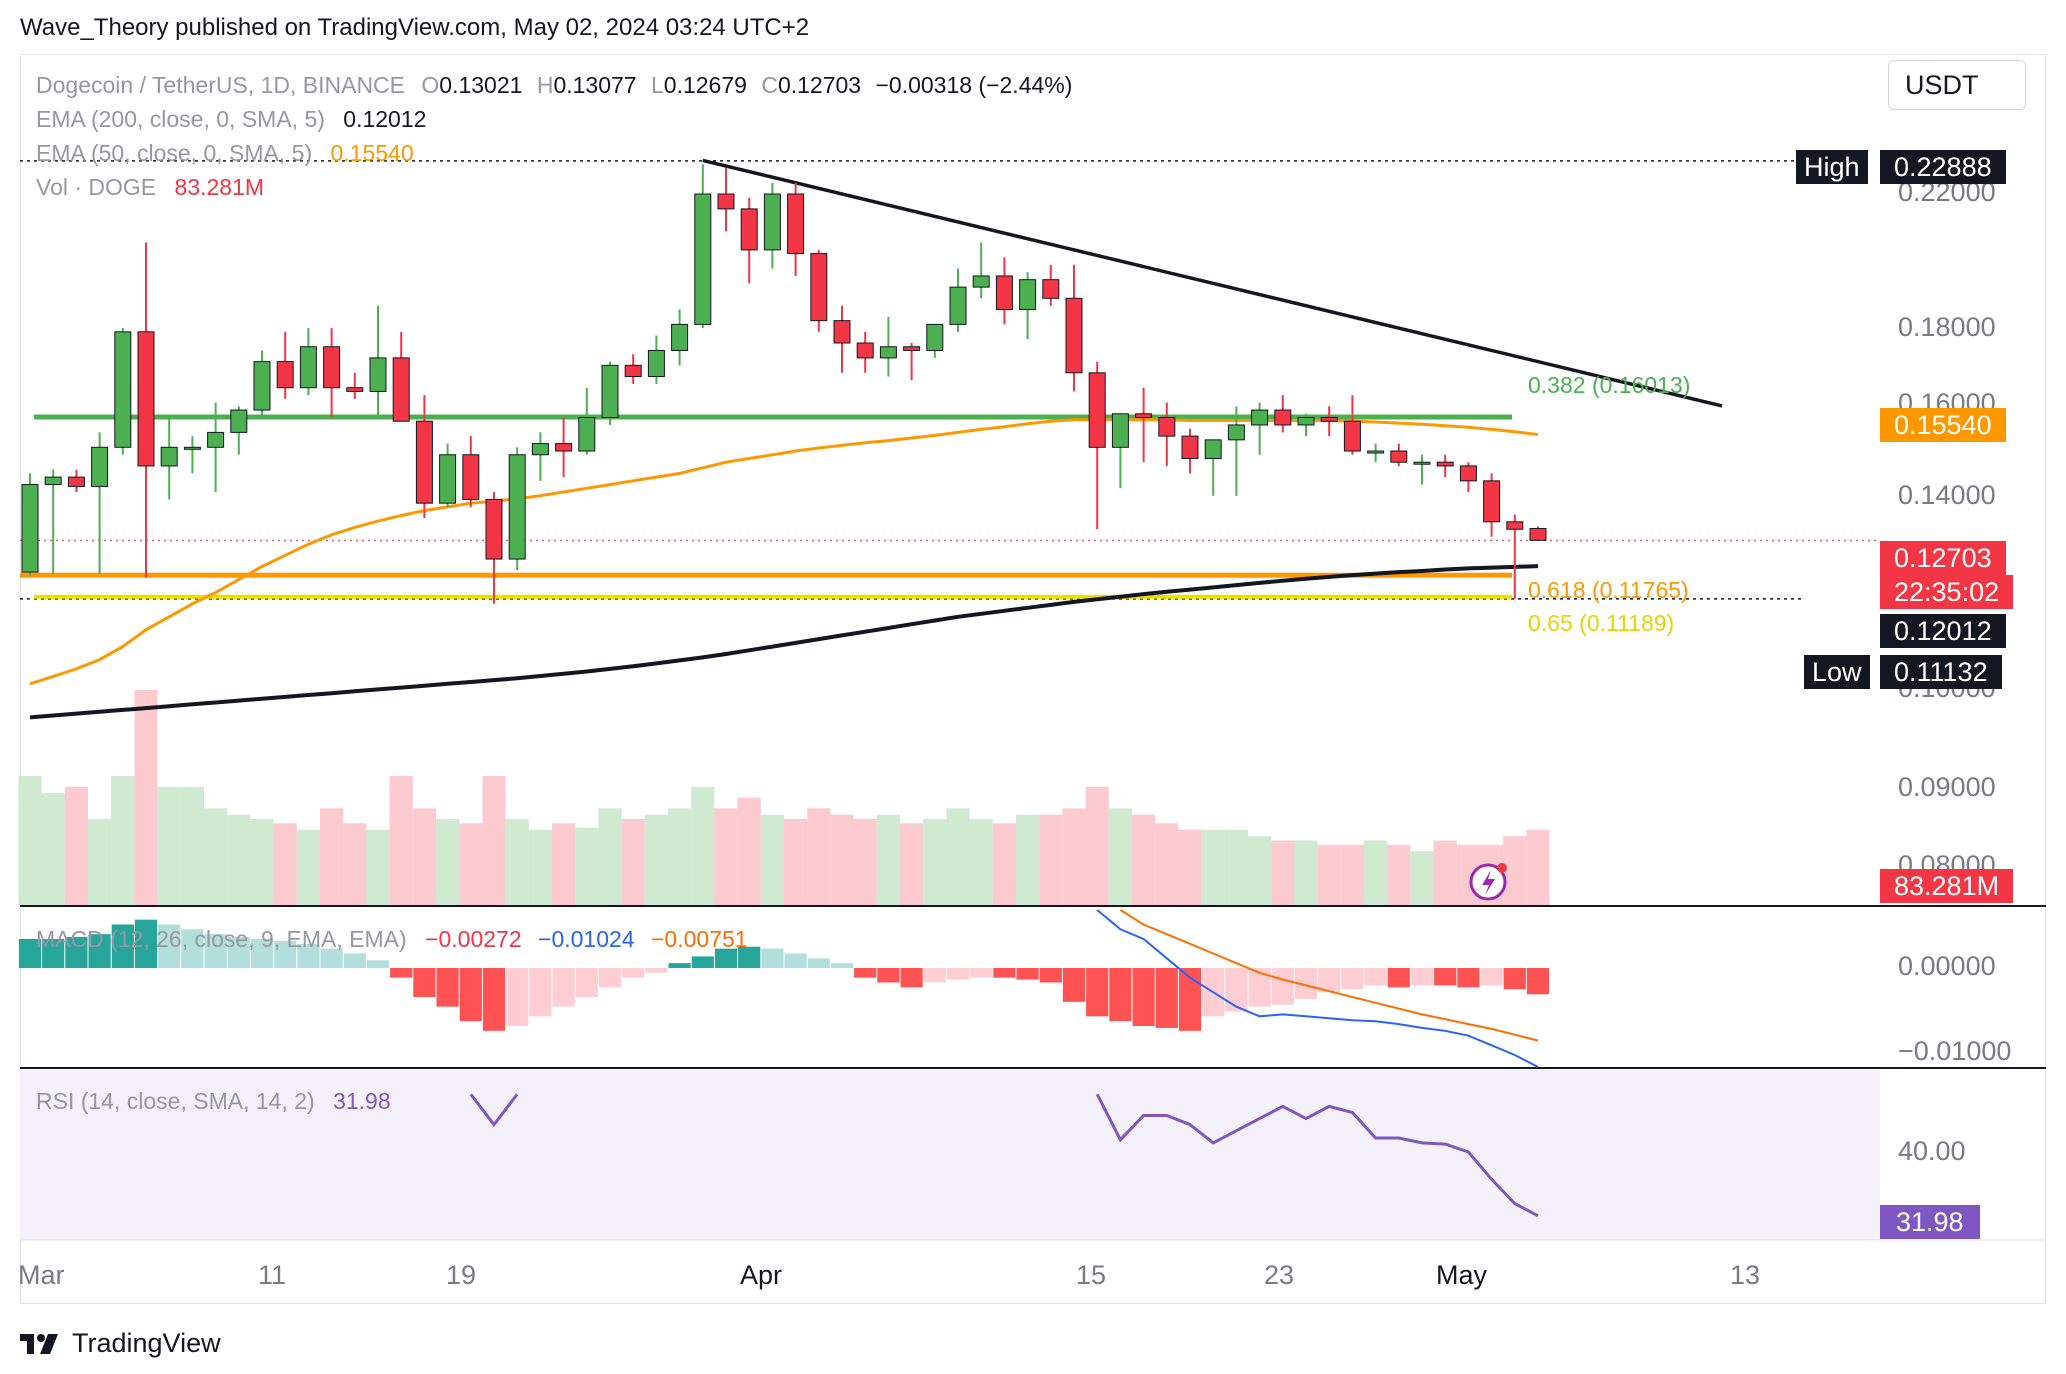 The height and width of the screenshot is (1374, 2066). Describe the element at coordinates (1957, 85) in the screenshot. I see `currency-selector: USDT` at that location.